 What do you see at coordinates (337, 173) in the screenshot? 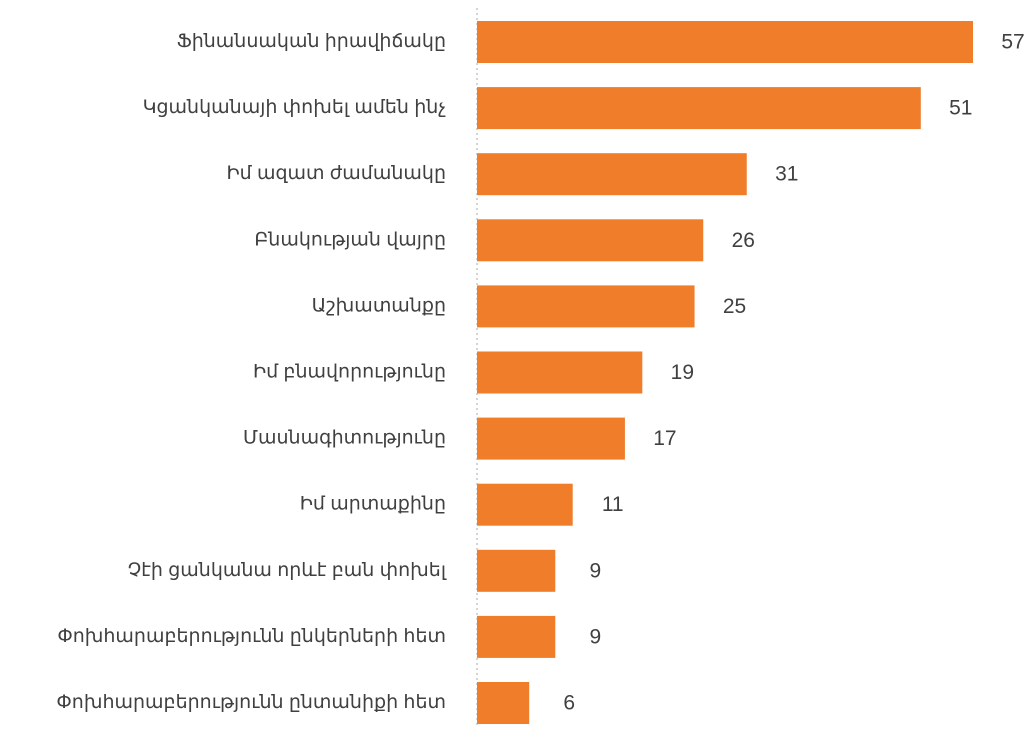
I see `category-label: Իմ ազատ ժամանակը` at bounding box center [337, 173].